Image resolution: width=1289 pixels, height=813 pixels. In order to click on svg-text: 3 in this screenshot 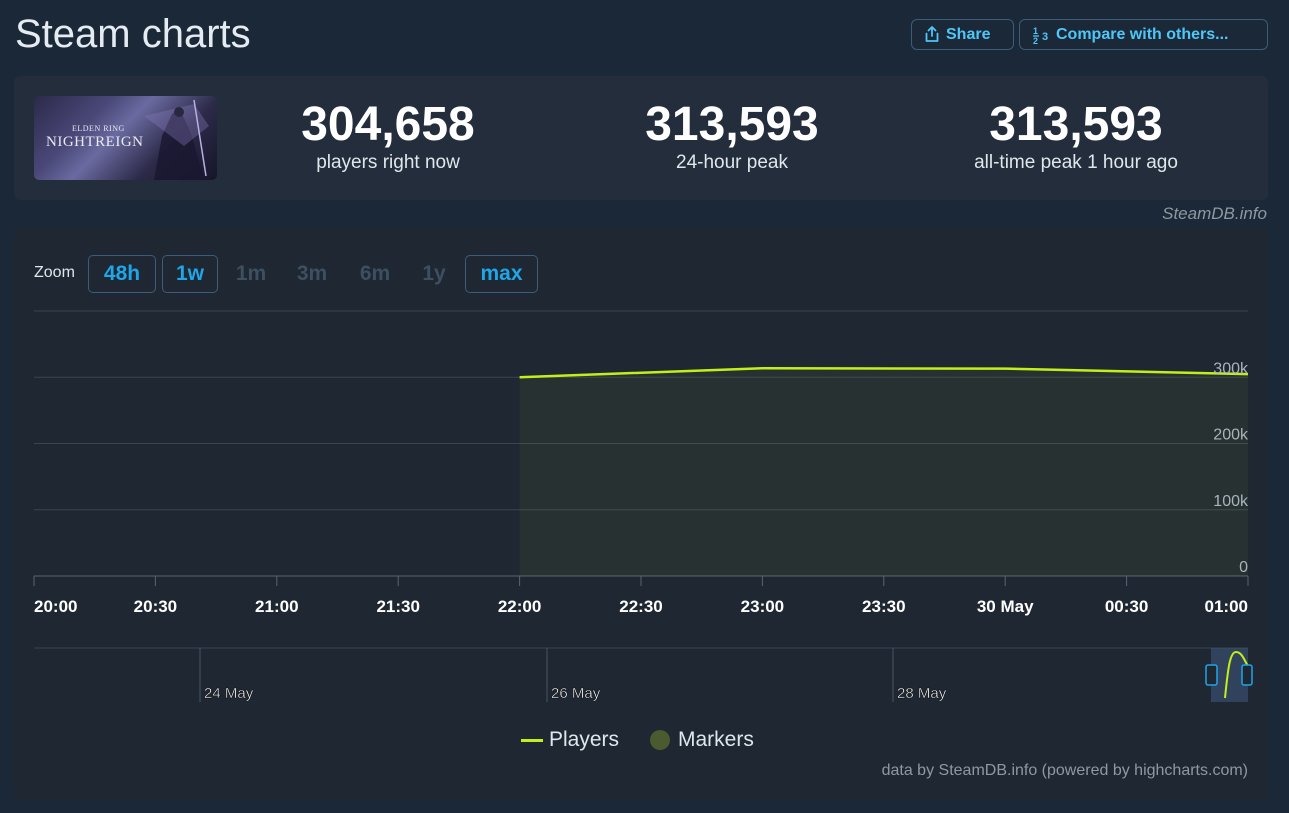, I will do `click(1045, 37)`.